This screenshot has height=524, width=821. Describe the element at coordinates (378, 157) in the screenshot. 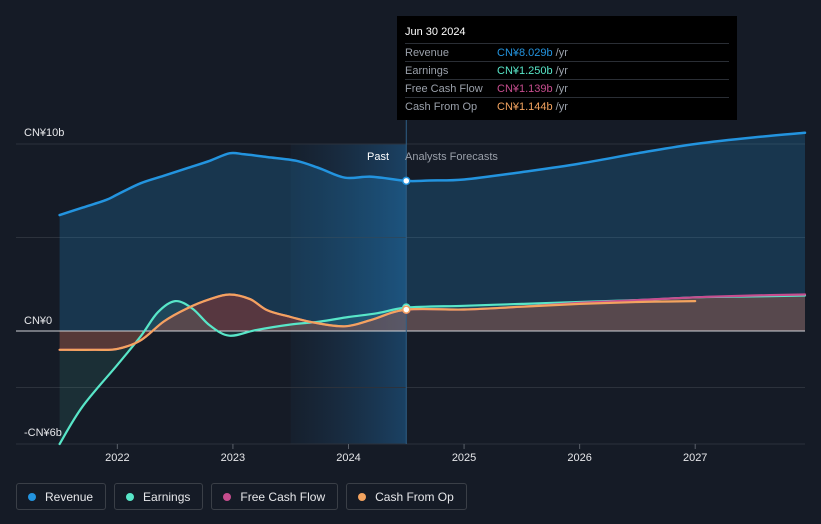

I see `past-label: Past` at that location.